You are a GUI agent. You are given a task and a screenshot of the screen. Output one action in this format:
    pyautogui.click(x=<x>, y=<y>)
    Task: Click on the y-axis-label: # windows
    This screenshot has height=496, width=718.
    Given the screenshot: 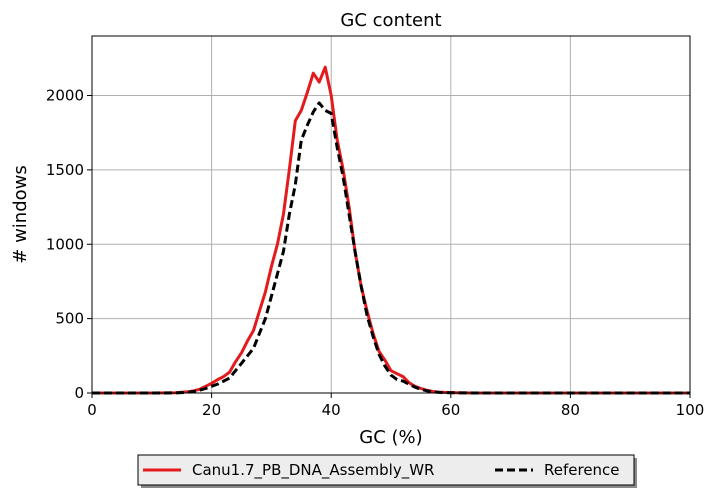 What is the action you would take?
    pyautogui.click(x=20, y=214)
    